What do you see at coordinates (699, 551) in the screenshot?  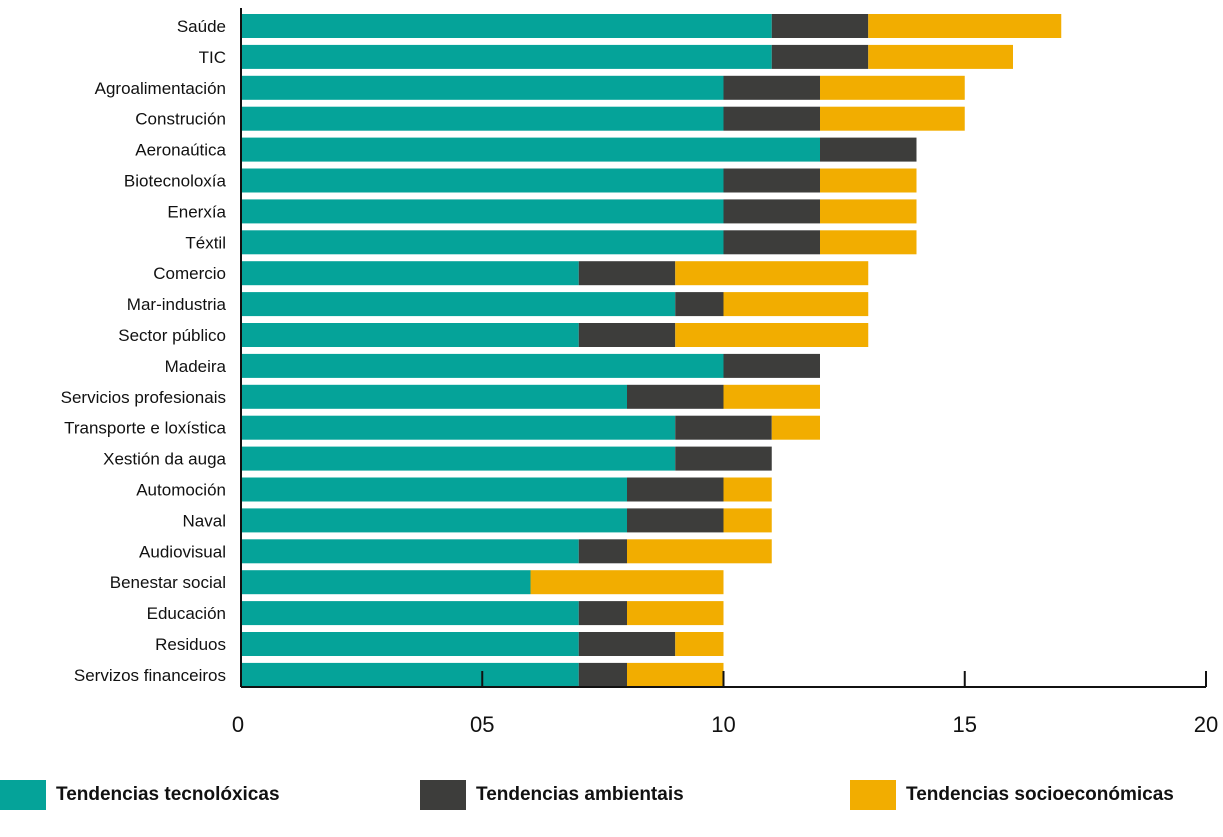 I see `bar-audiovisual-socioeconomicas` at bounding box center [699, 551].